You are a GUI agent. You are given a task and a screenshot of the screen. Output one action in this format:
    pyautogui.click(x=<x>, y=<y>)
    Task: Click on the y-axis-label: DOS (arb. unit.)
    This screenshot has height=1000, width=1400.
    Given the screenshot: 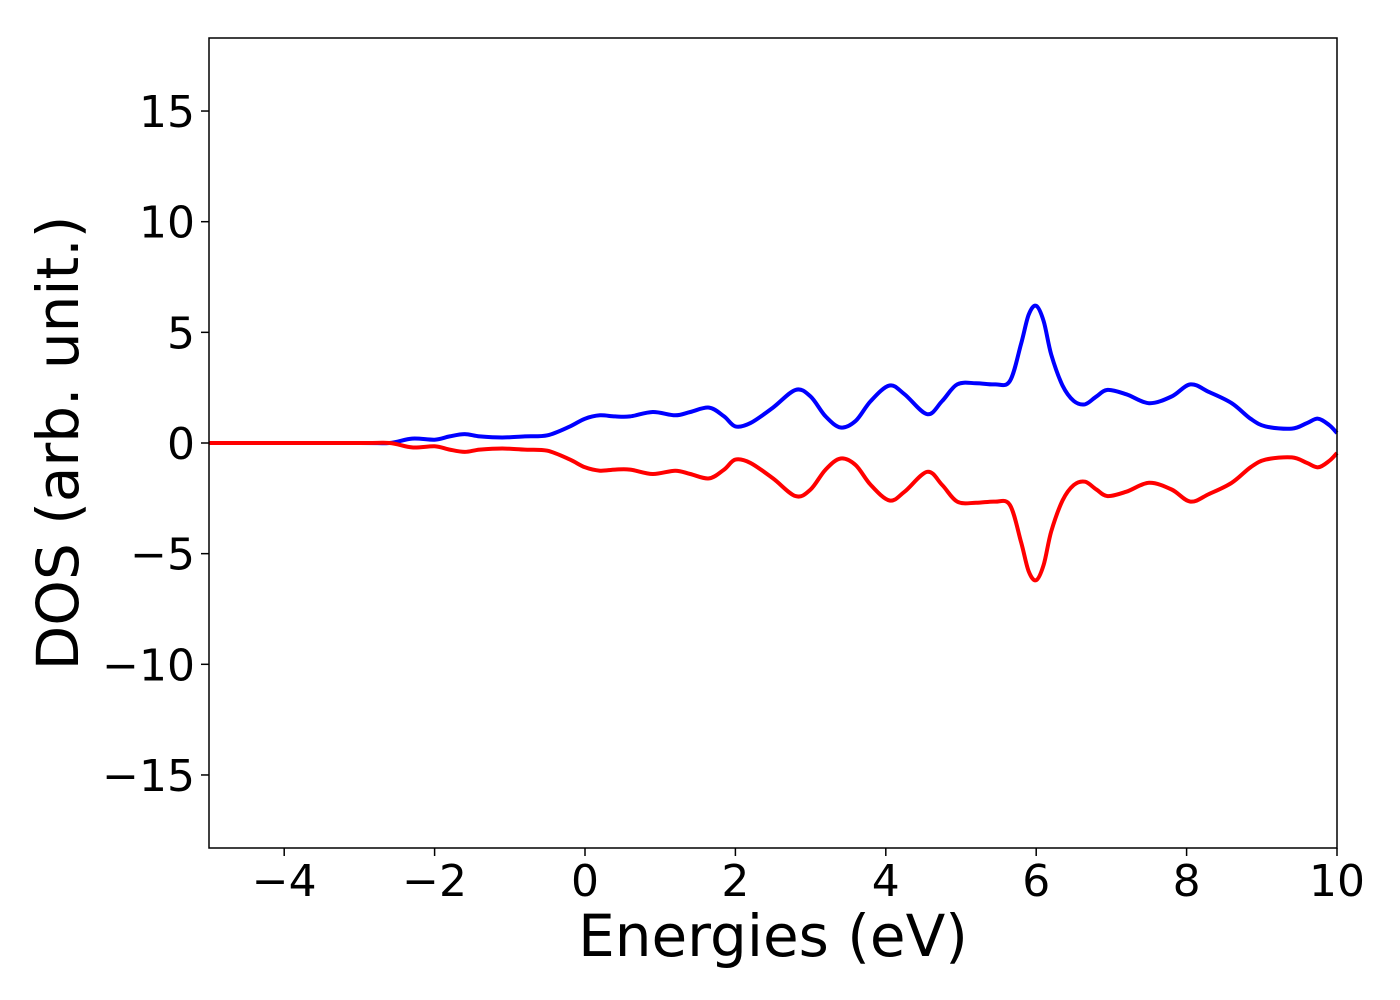 What is the action you would take?
    pyautogui.click(x=58, y=443)
    